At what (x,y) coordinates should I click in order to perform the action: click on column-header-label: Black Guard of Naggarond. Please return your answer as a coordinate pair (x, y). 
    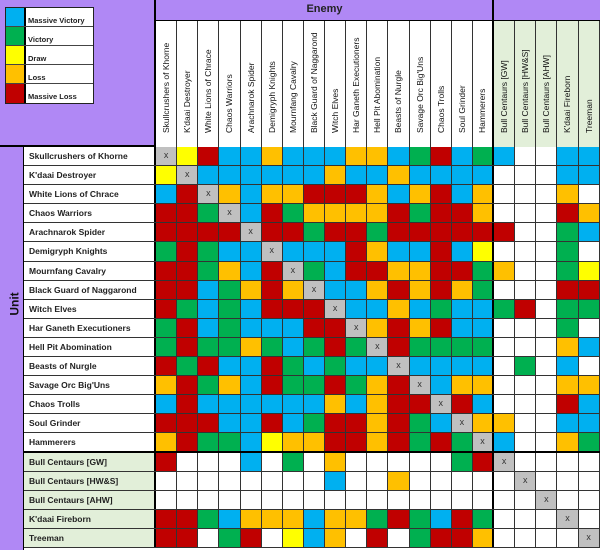
    Looking at the image, I should click on (313, 82).